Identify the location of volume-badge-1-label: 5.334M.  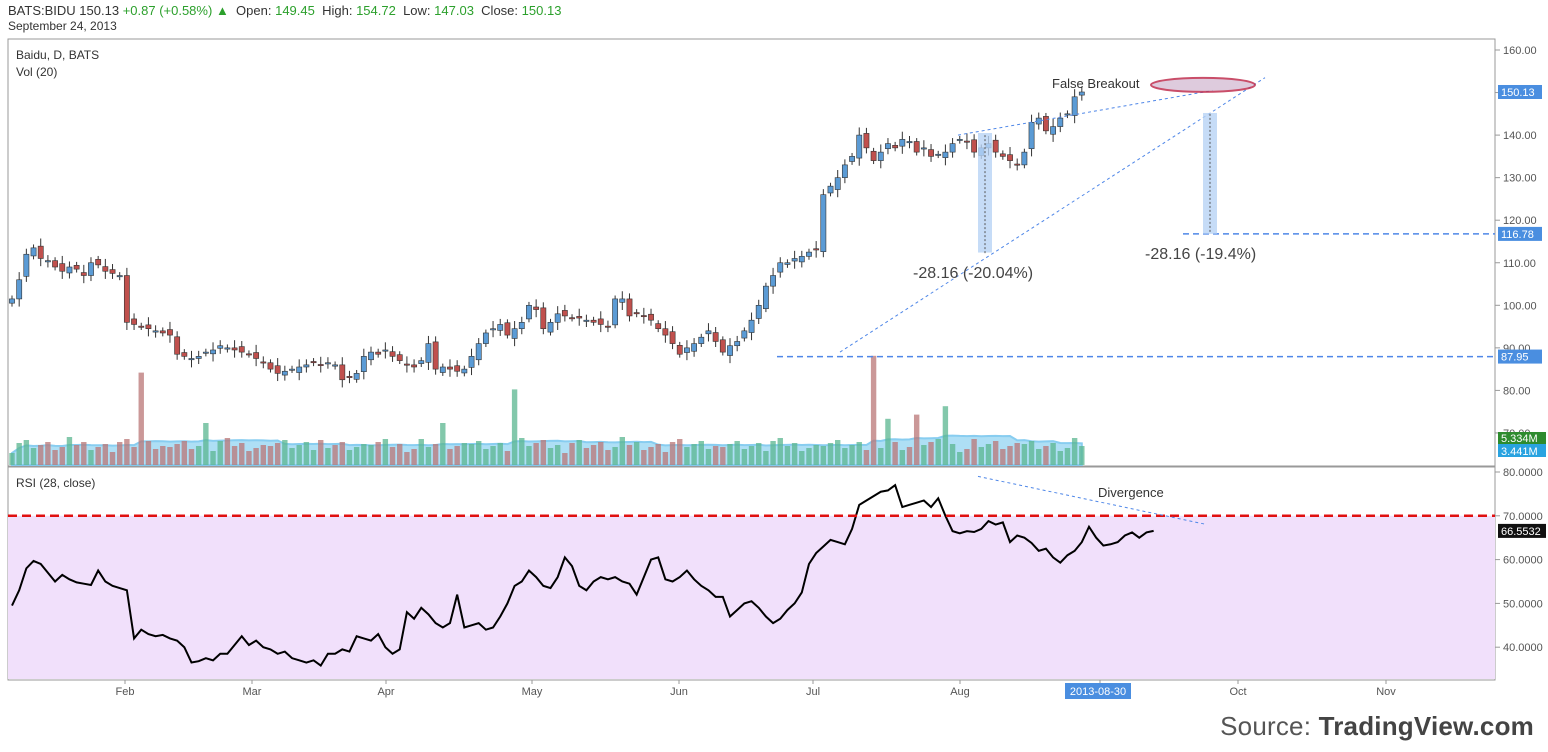
(1519, 439).